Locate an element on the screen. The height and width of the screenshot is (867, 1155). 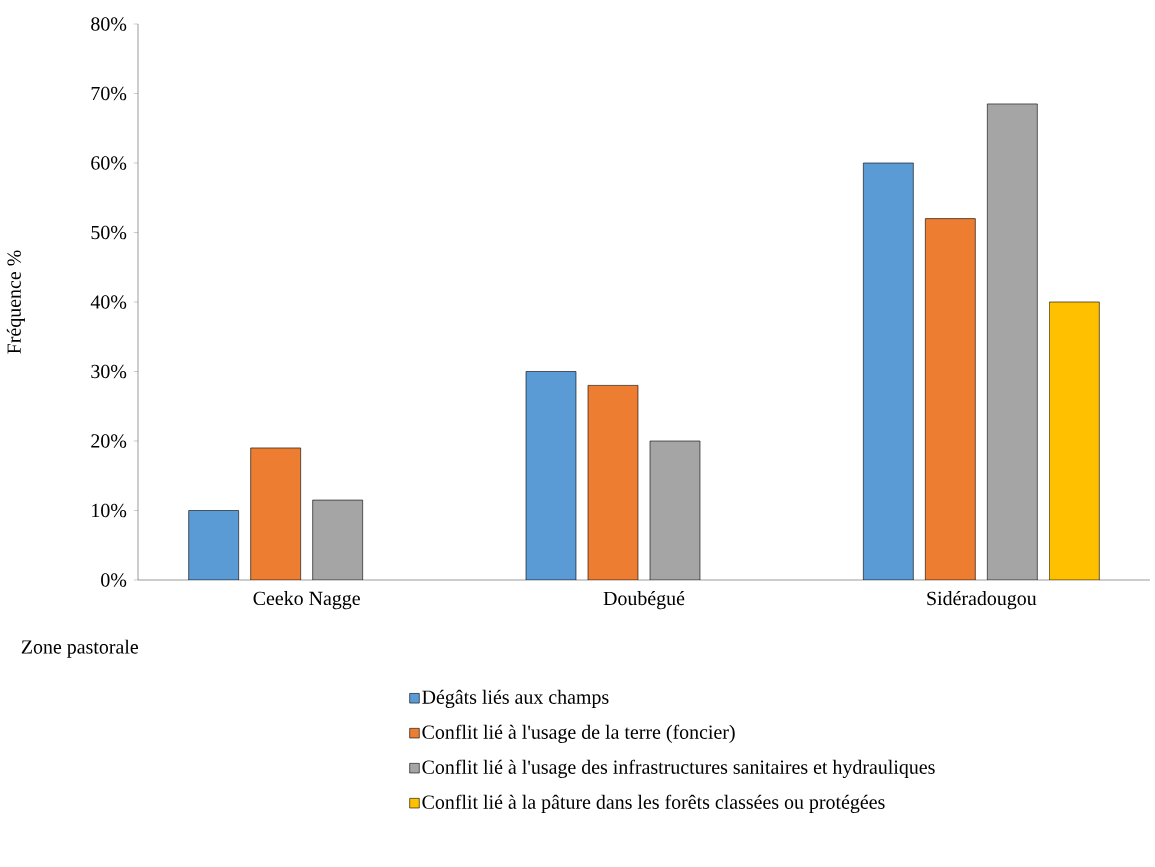
legend-label: Conflit lié à l'usage de la terre (foncier) is located at coordinates (578, 733).